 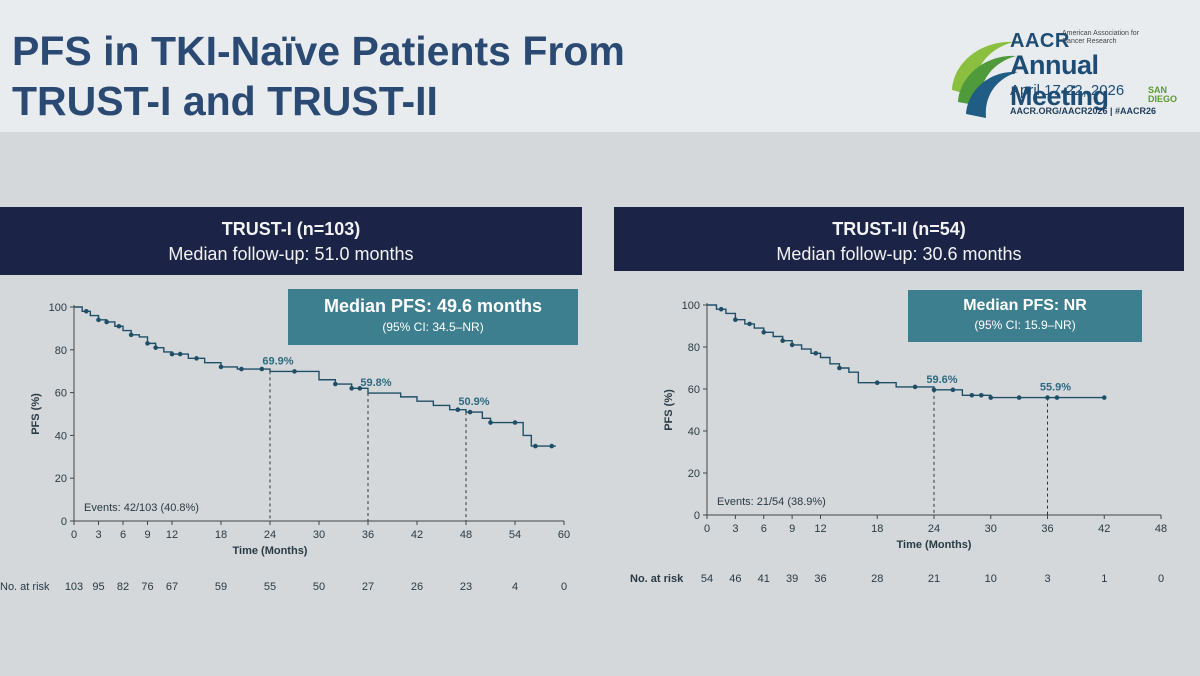 I want to click on trust2-median-pfs: Median PFS: NR, so click(x=1025, y=305).